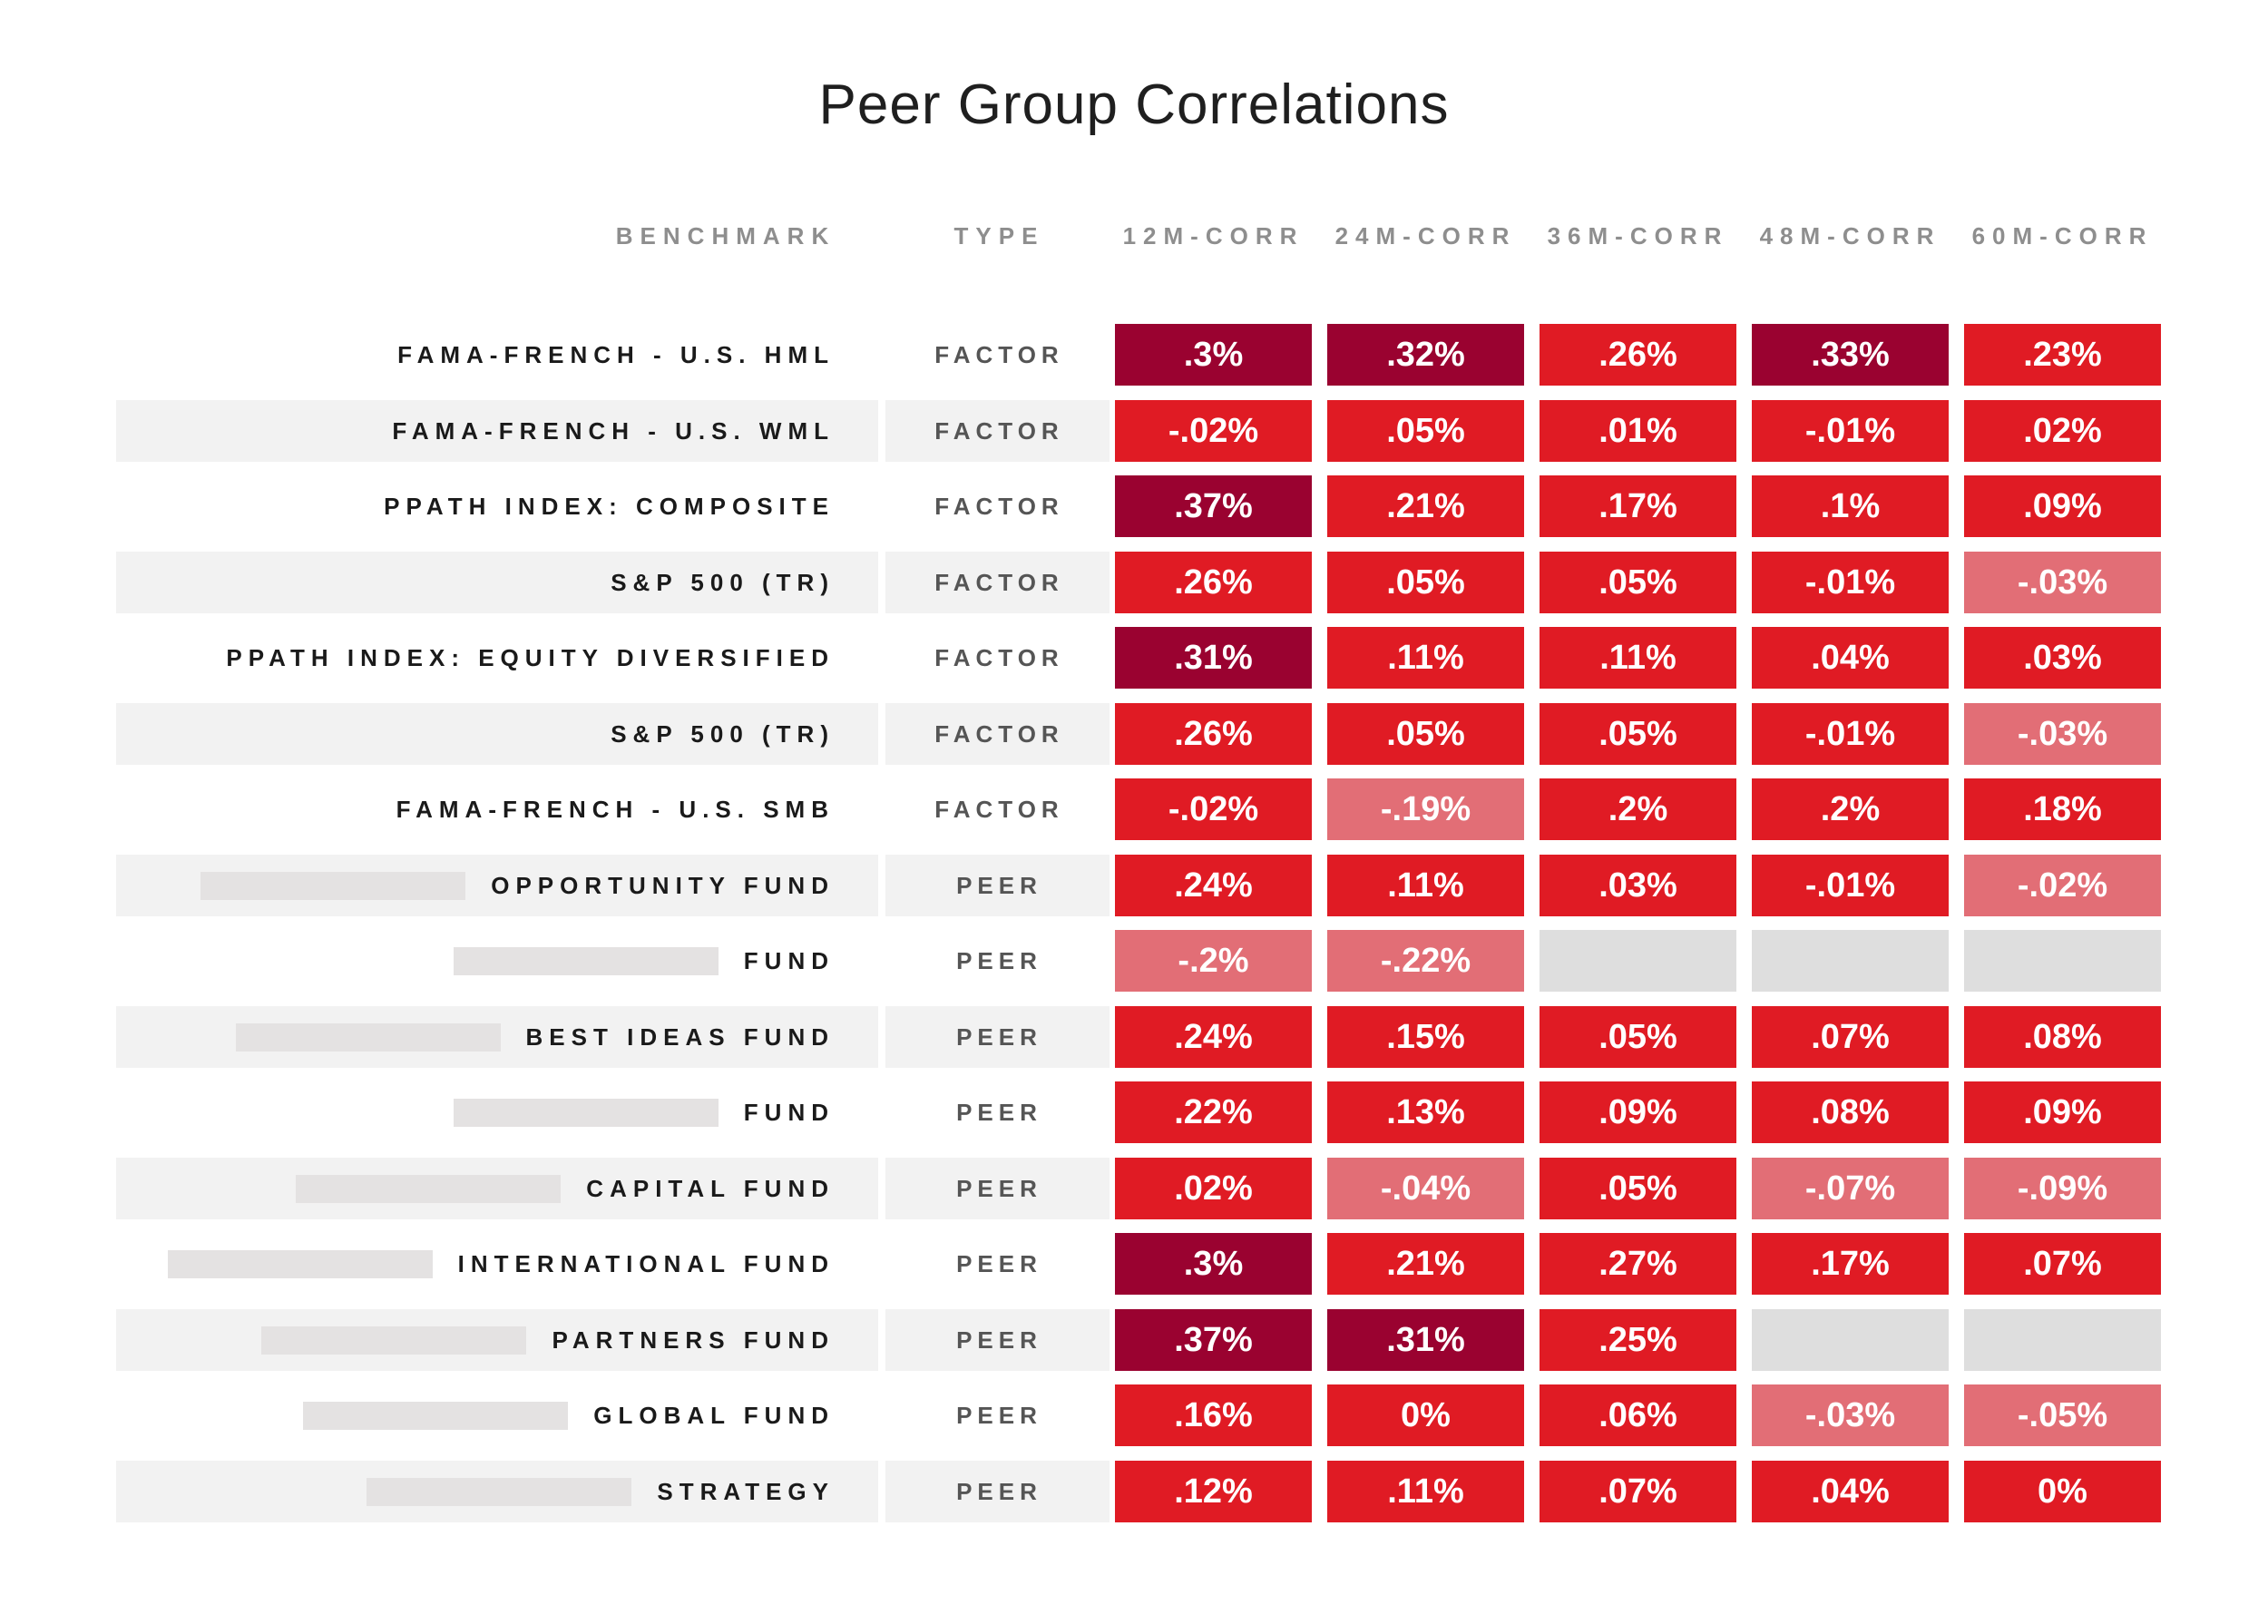 This screenshot has width=2268, height=1624. What do you see at coordinates (1638, 431) in the screenshot?
I see `heatmap-cell-36m-corr: .01%` at bounding box center [1638, 431].